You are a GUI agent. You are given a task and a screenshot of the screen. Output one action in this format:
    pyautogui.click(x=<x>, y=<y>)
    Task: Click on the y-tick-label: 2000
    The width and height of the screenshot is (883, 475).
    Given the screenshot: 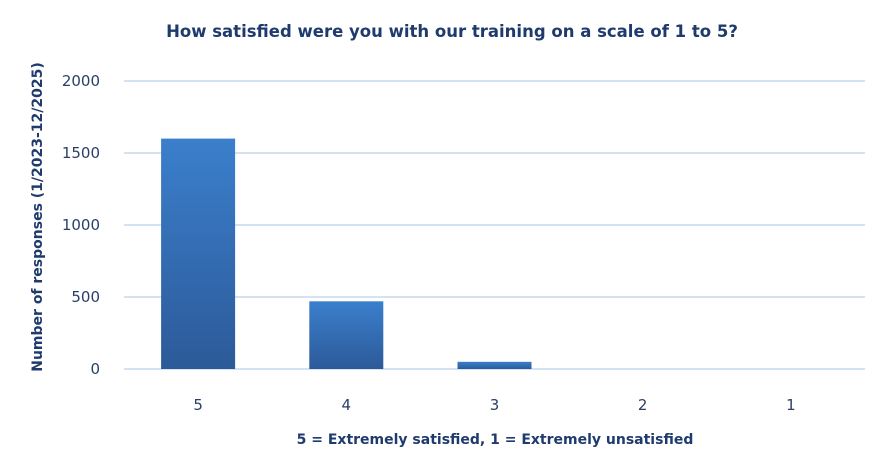 What is the action you would take?
    pyautogui.click(x=81, y=81)
    